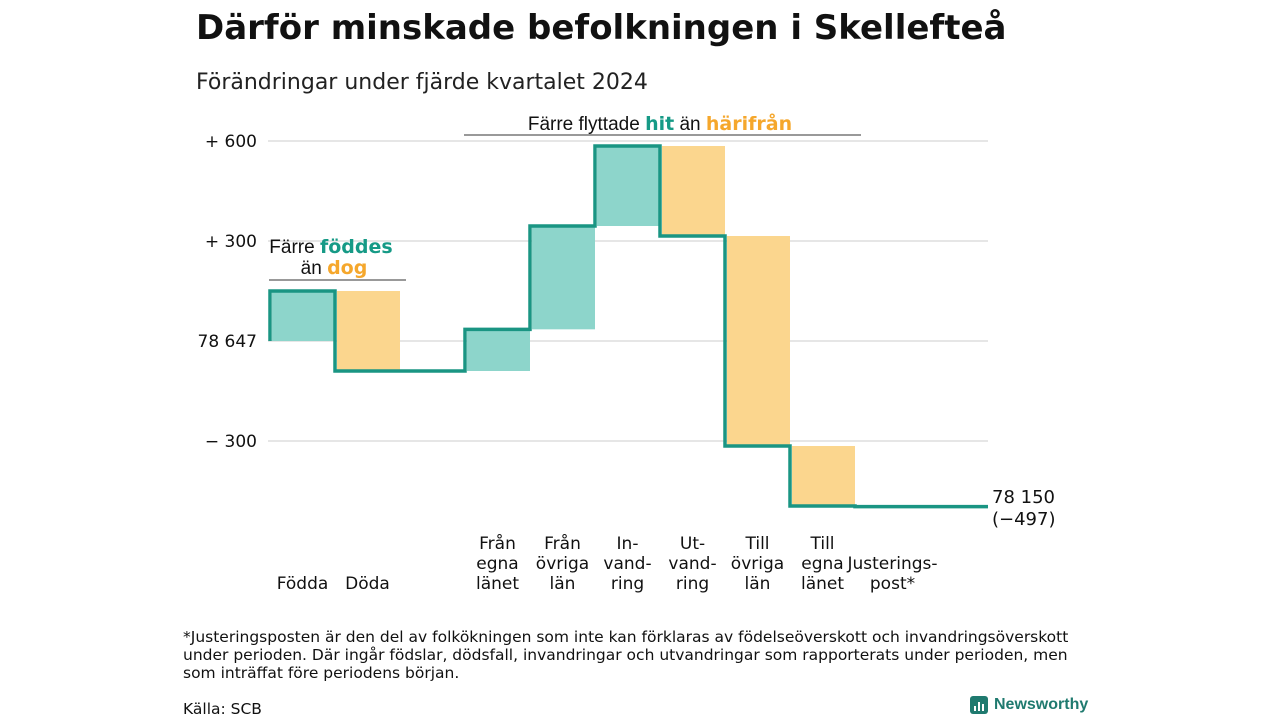 The height and width of the screenshot is (720, 1280). I want to click on logo-text: Newsworthy, so click(1041, 704).